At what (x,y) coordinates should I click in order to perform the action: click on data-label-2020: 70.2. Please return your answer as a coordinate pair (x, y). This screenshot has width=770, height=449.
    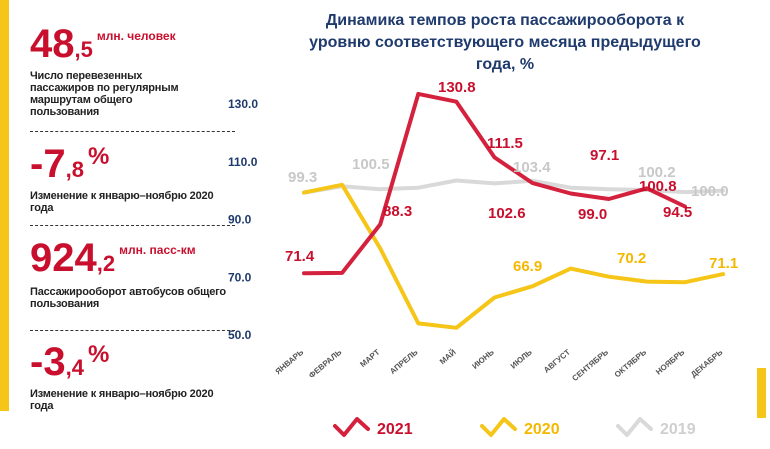
    Looking at the image, I should click on (631, 258).